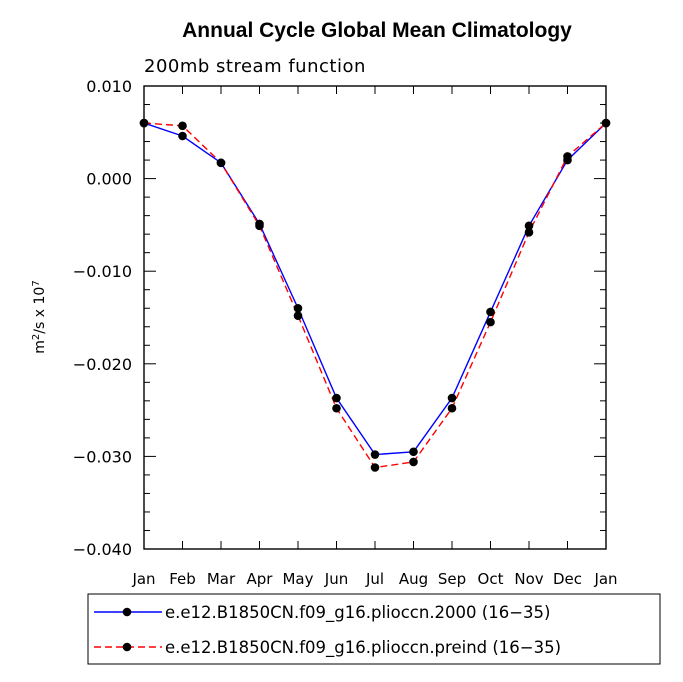 This screenshot has width=683, height=682. Describe the element at coordinates (40, 347) in the screenshot. I see `y-axis-label-unit: m` at that location.